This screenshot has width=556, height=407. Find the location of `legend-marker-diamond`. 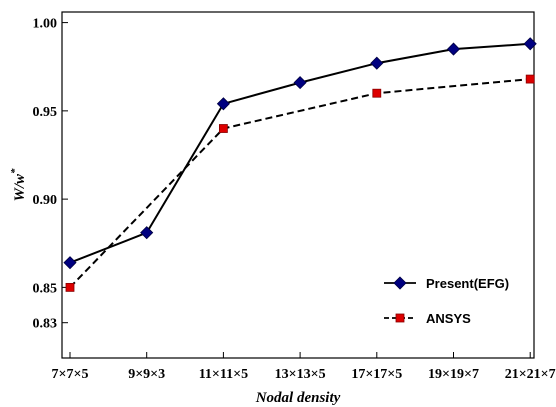

legend-marker-diamond is located at coordinates (400, 283).